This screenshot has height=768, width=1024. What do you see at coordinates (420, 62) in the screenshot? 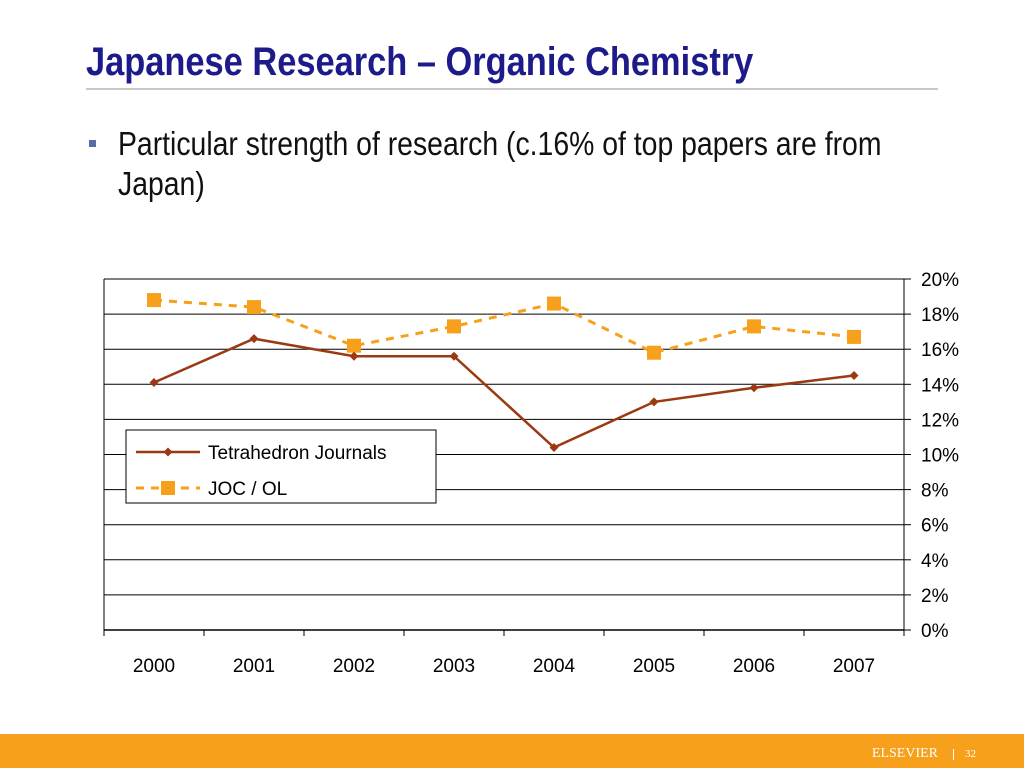
I see `slide-title: Japanese Research – Organic Chemistry` at bounding box center [420, 62].